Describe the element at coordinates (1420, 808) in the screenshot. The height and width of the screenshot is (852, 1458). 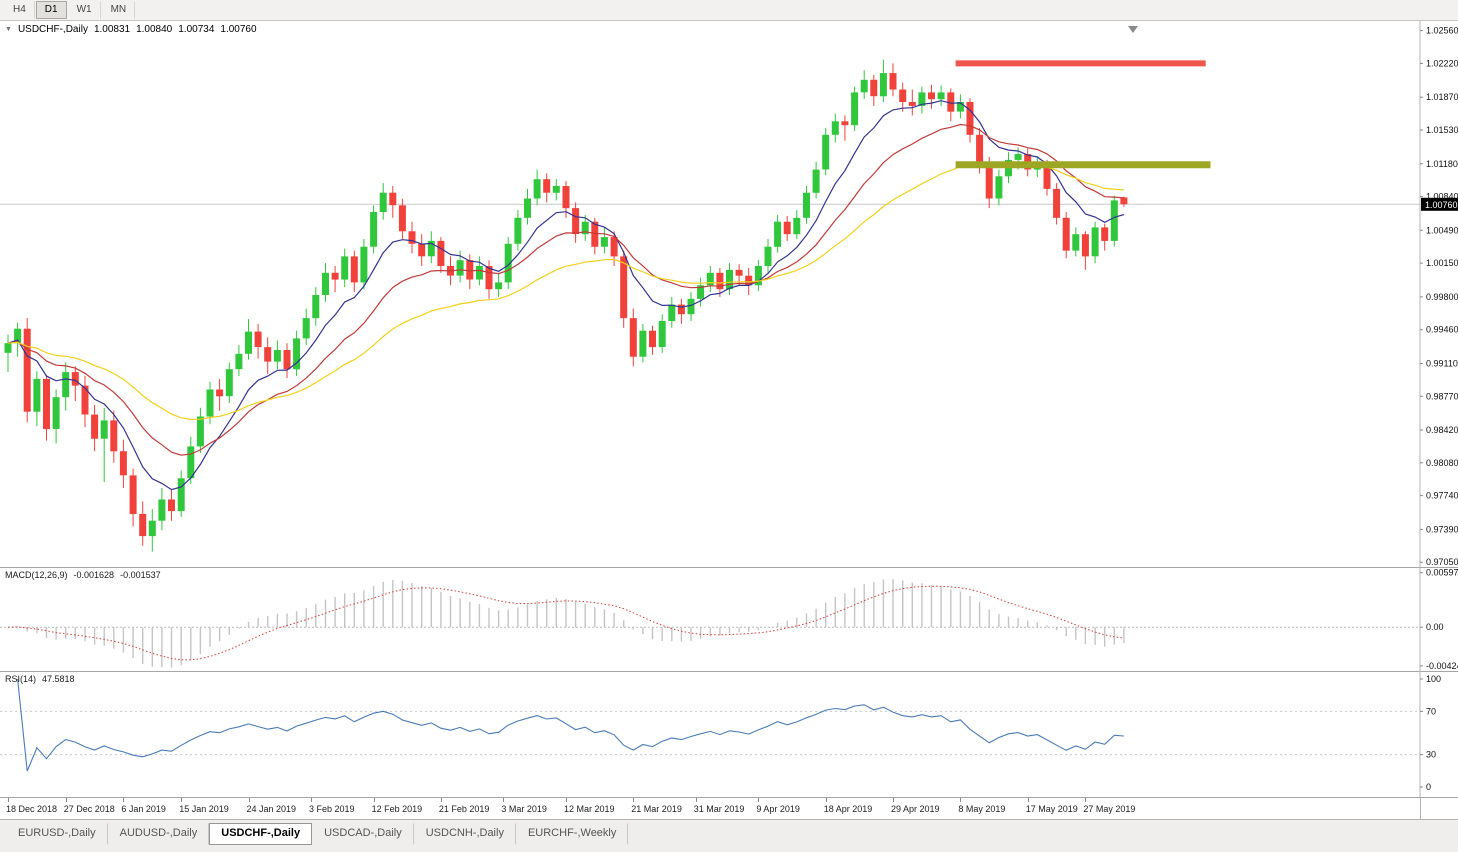
I see `scale-divider` at that location.